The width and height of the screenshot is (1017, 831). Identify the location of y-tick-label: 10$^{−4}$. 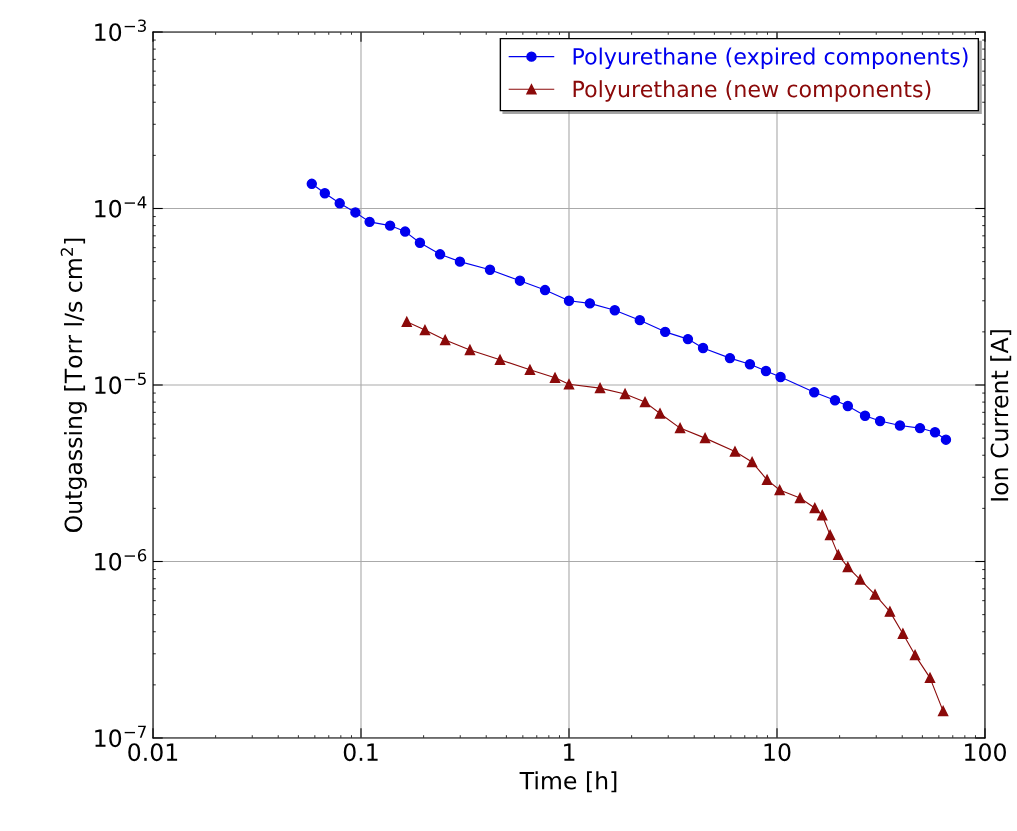
(121, 207).